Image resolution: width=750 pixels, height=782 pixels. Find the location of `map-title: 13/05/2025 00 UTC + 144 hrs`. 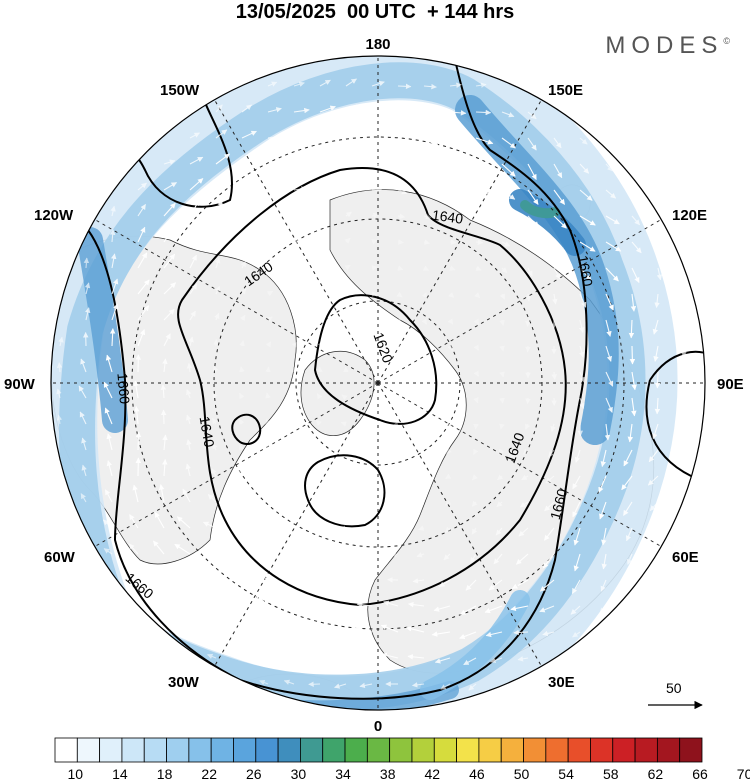

map-title: 13/05/2025 00 UTC + 144 hrs is located at coordinates (375, 12).